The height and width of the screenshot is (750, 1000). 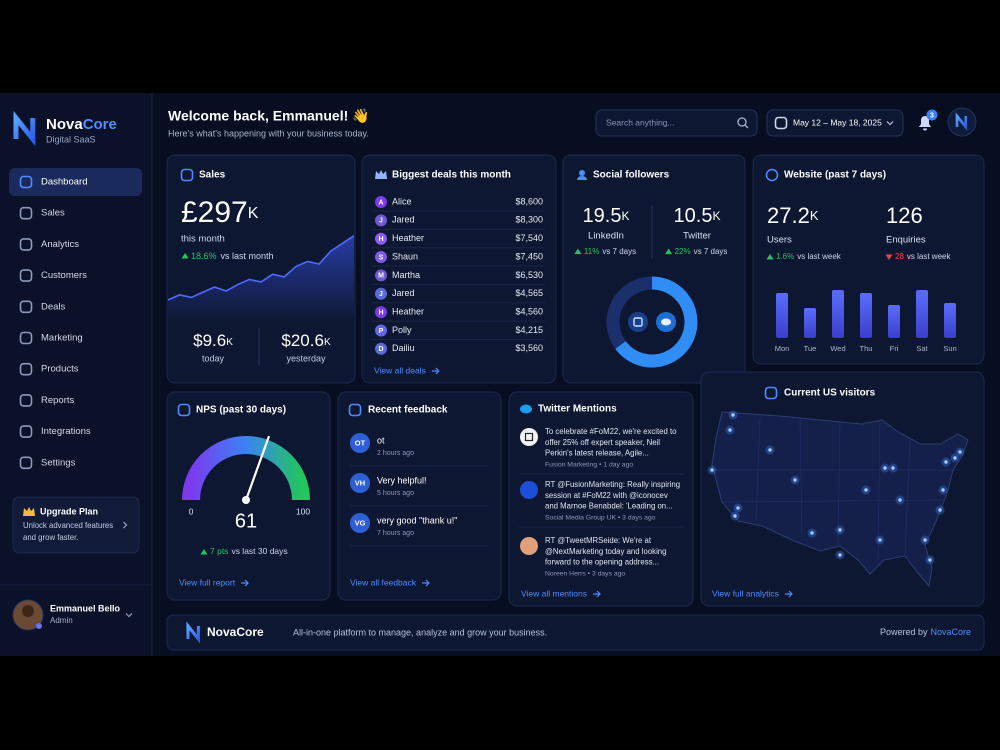 I want to click on nav-item: Sales, so click(x=53, y=213).